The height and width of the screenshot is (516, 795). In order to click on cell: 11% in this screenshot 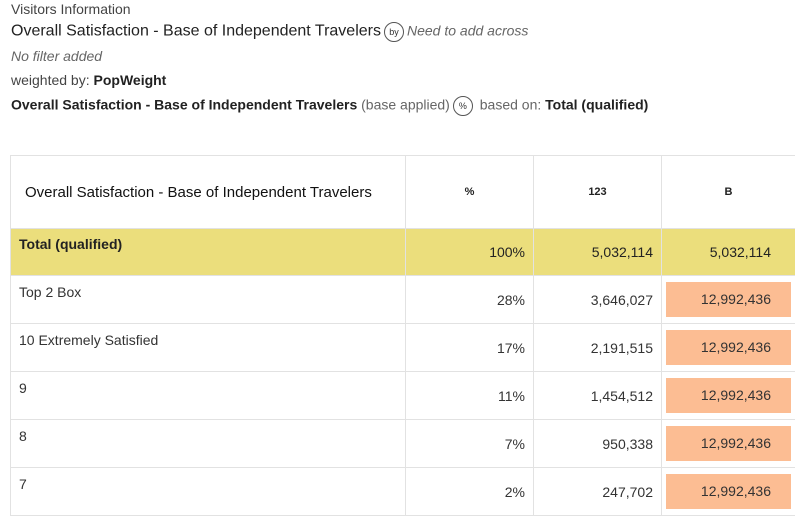, I will do `click(470, 396)`.